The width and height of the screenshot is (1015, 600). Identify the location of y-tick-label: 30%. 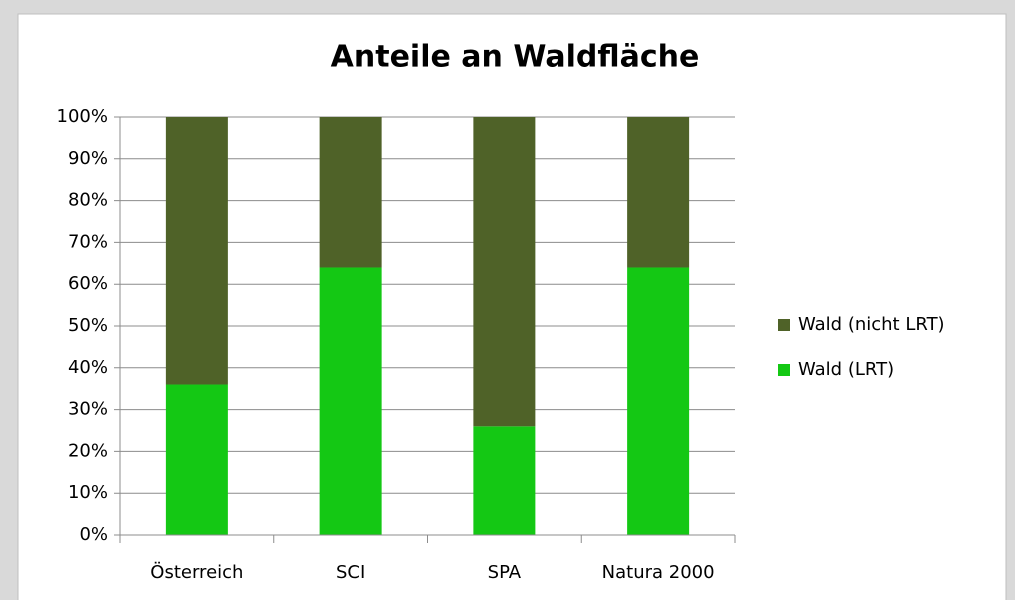
(88, 409).